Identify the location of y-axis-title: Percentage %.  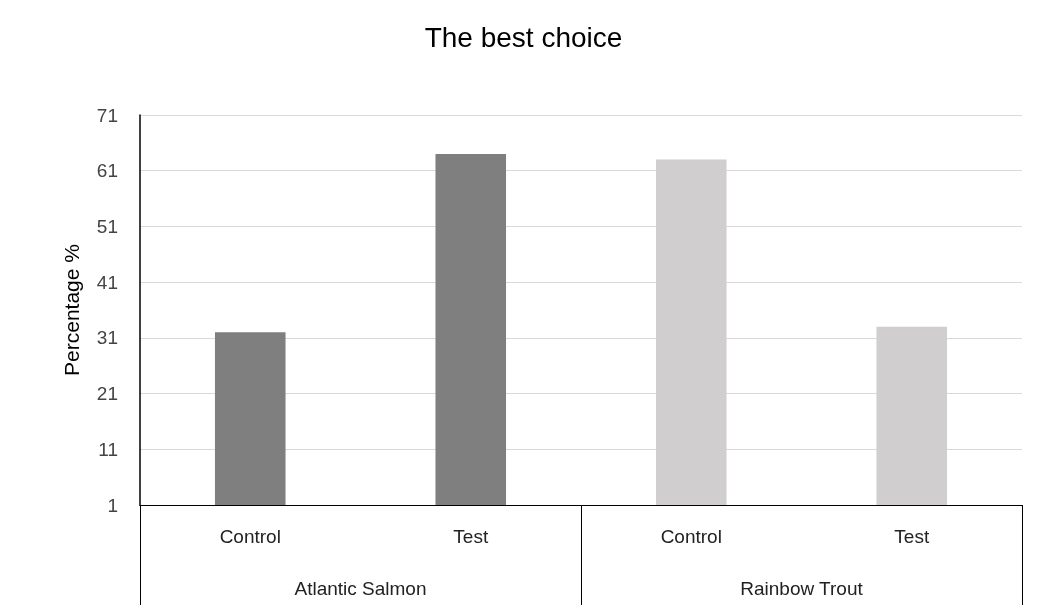
(71, 310).